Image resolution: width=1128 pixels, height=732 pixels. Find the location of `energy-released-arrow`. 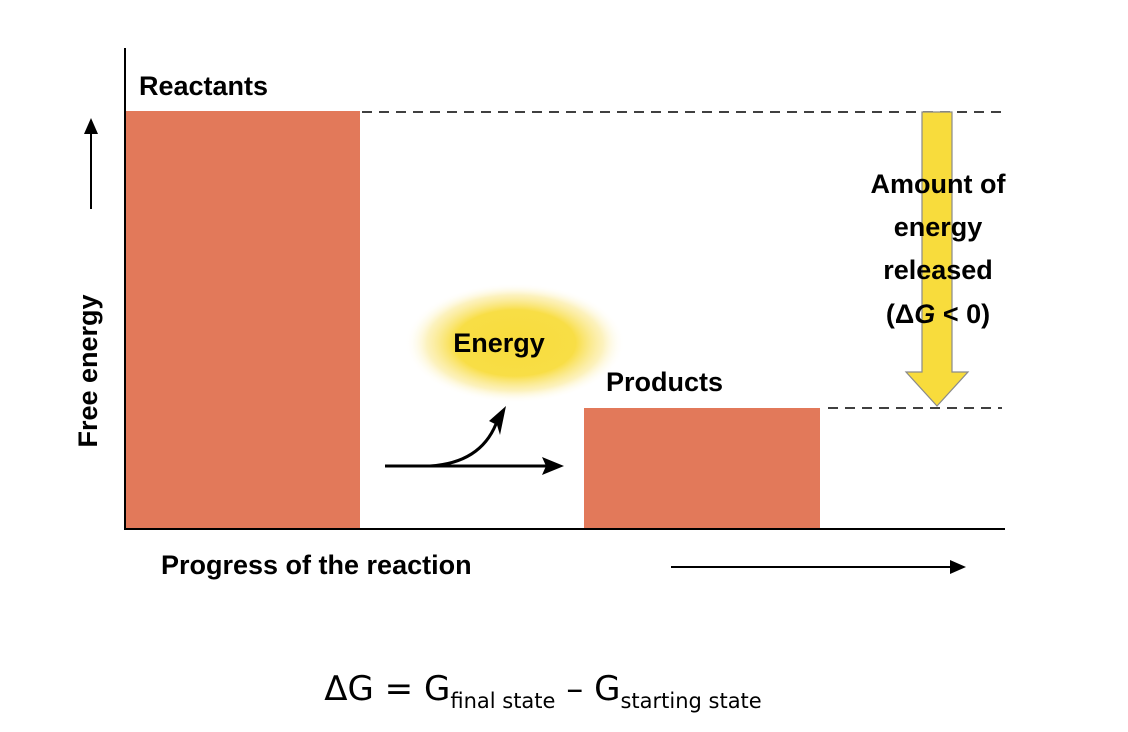

energy-released-arrow is located at coordinates (937, 259).